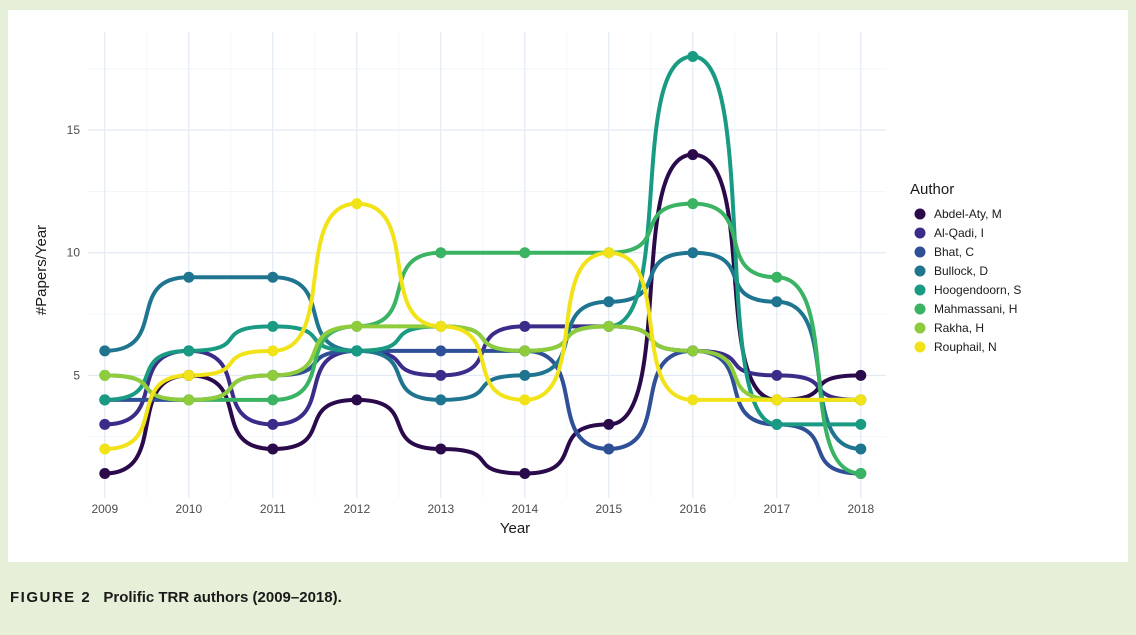 Image resolution: width=1136 pixels, height=635 pixels. Describe the element at coordinates (965, 347) in the screenshot. I see `legend-label: Rouphail, N` at that location.